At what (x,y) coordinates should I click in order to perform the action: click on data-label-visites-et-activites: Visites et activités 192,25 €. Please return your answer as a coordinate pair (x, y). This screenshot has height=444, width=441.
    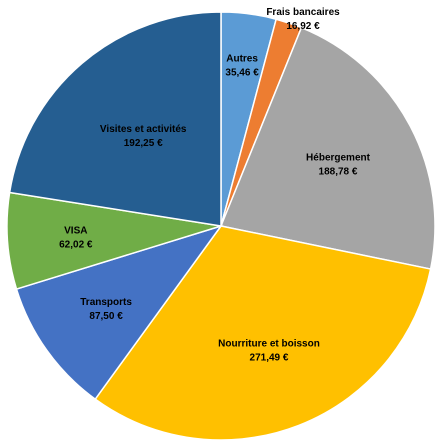
    Looking at the image, I should click on (143, 136).